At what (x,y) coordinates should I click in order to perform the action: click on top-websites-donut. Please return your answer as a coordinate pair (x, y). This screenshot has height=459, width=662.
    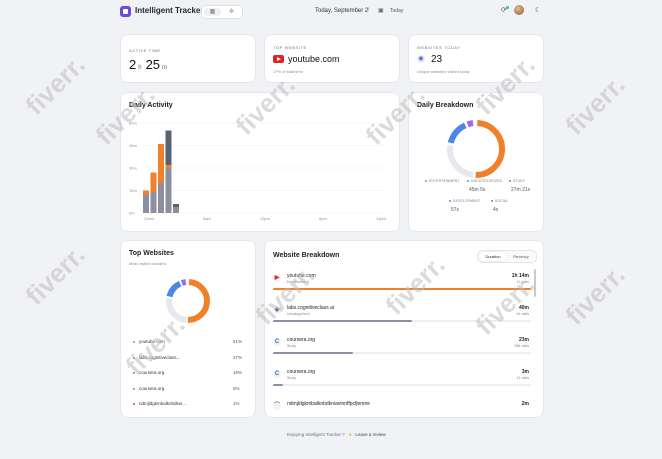
    Looking at the image, I should click on (188, 301).